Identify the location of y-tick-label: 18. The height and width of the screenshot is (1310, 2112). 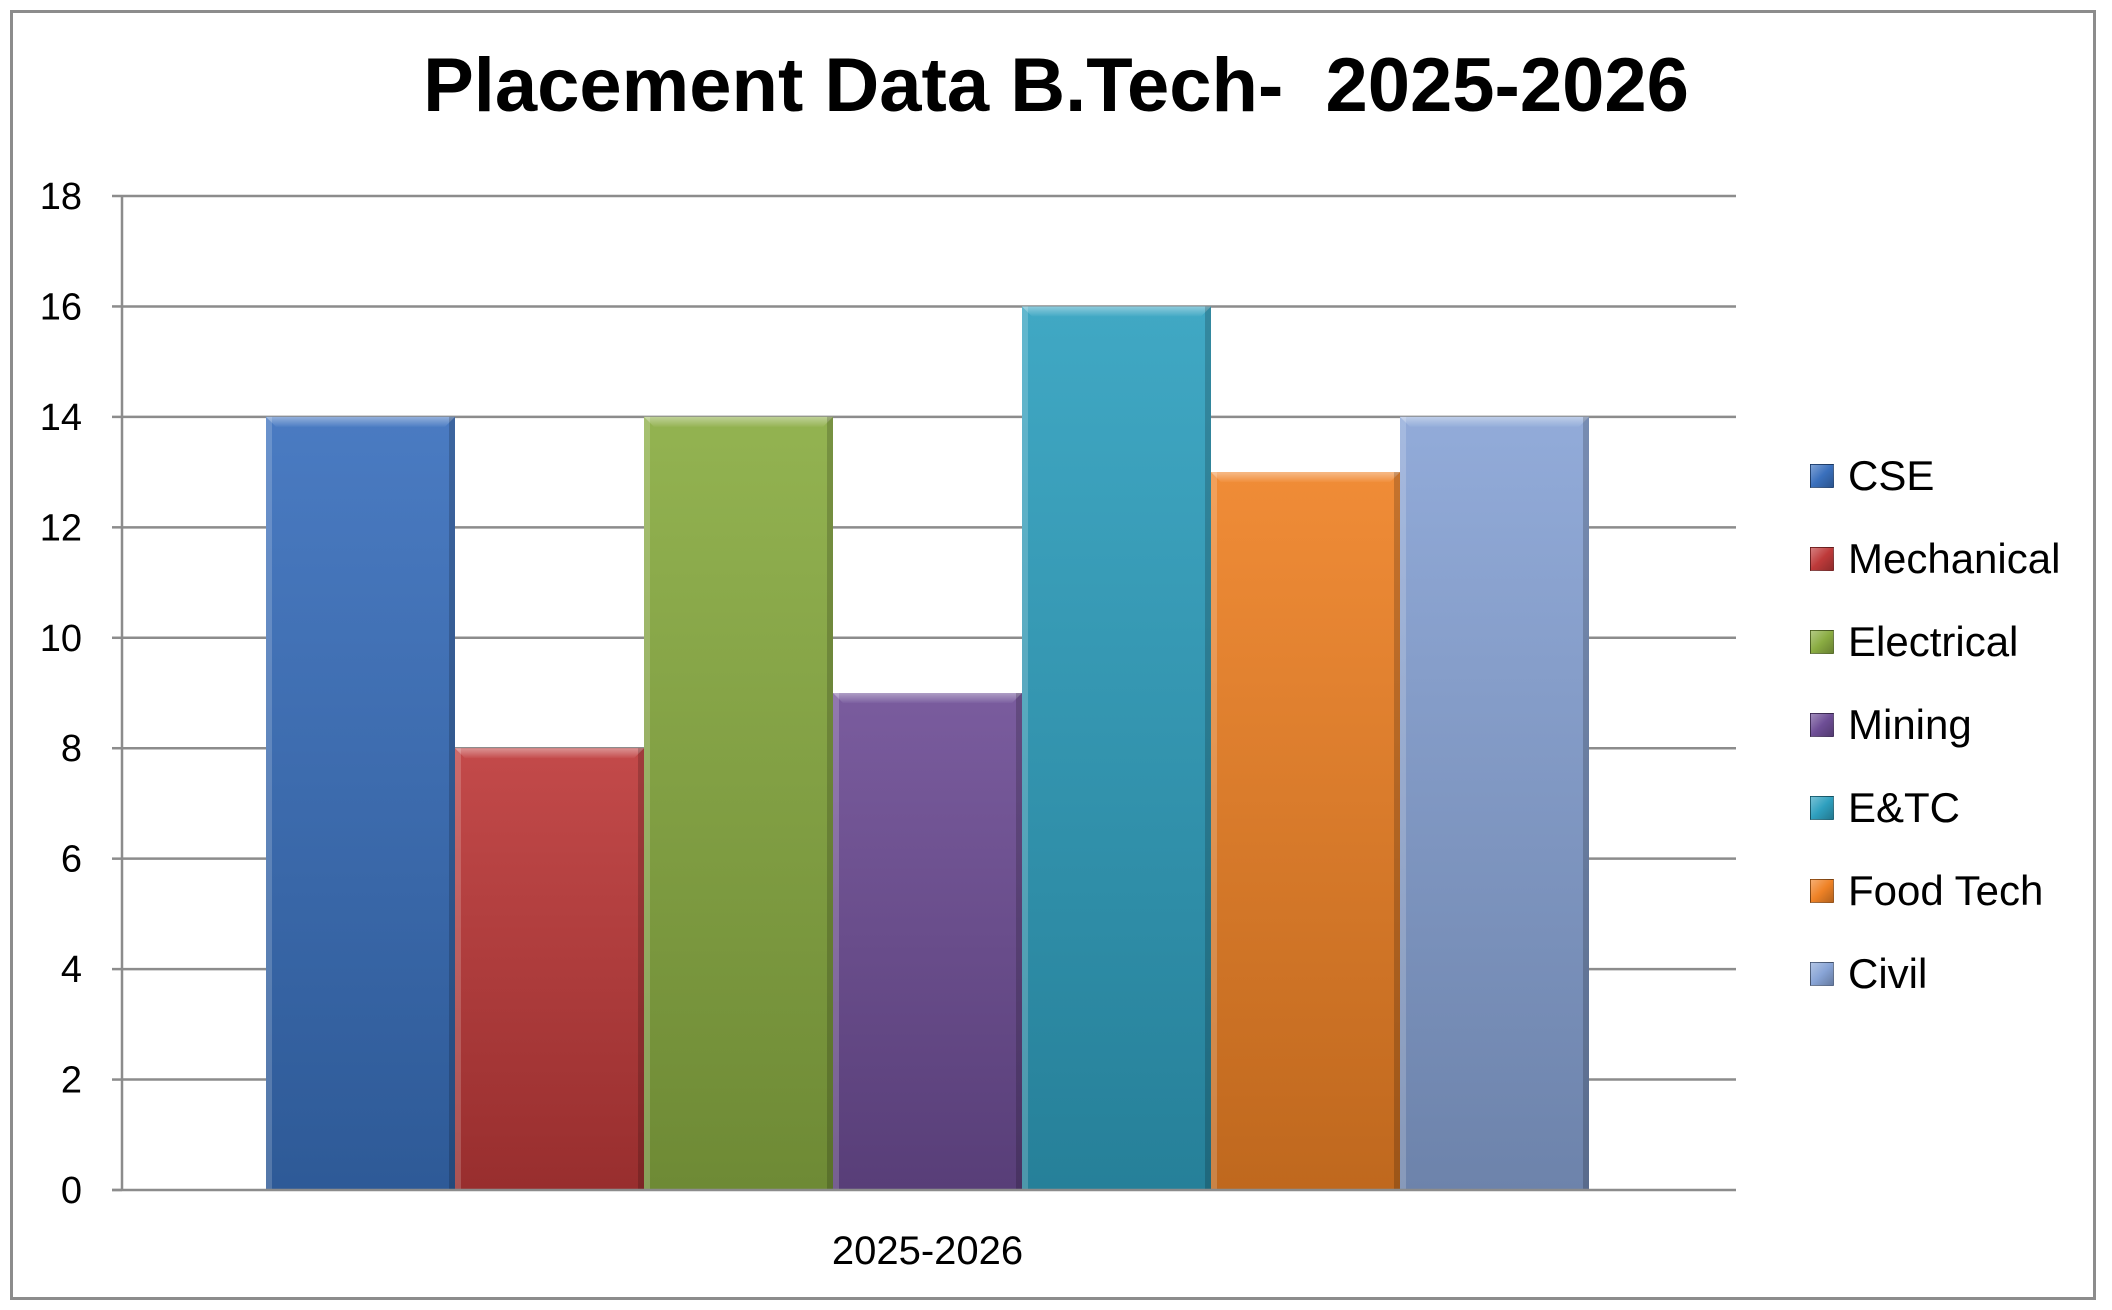
(61, 197).